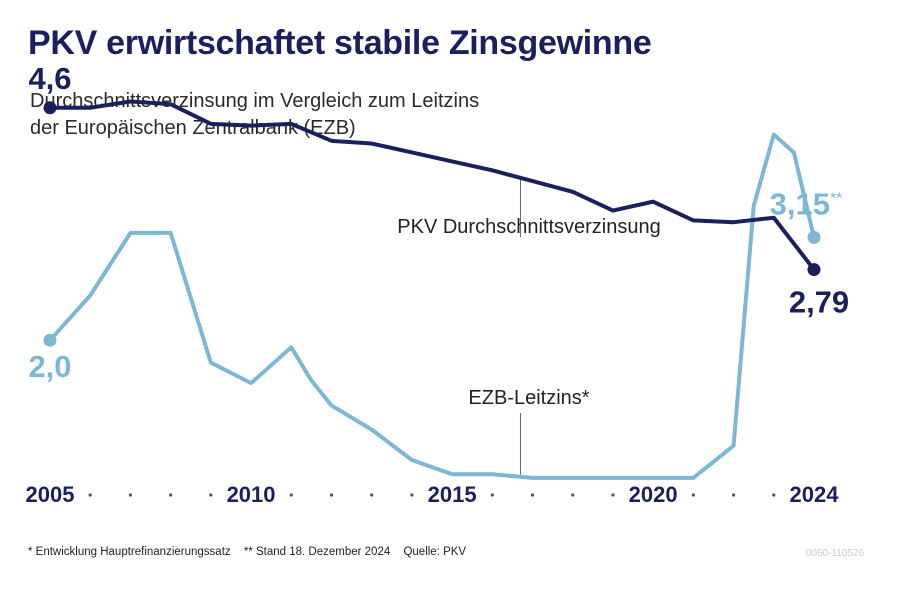 The width and height of the screenshot is (900, 601). Describe the element at coordinates (834, 553) in the screenshot. I see `graphic-id: 0060-110526` at that location.